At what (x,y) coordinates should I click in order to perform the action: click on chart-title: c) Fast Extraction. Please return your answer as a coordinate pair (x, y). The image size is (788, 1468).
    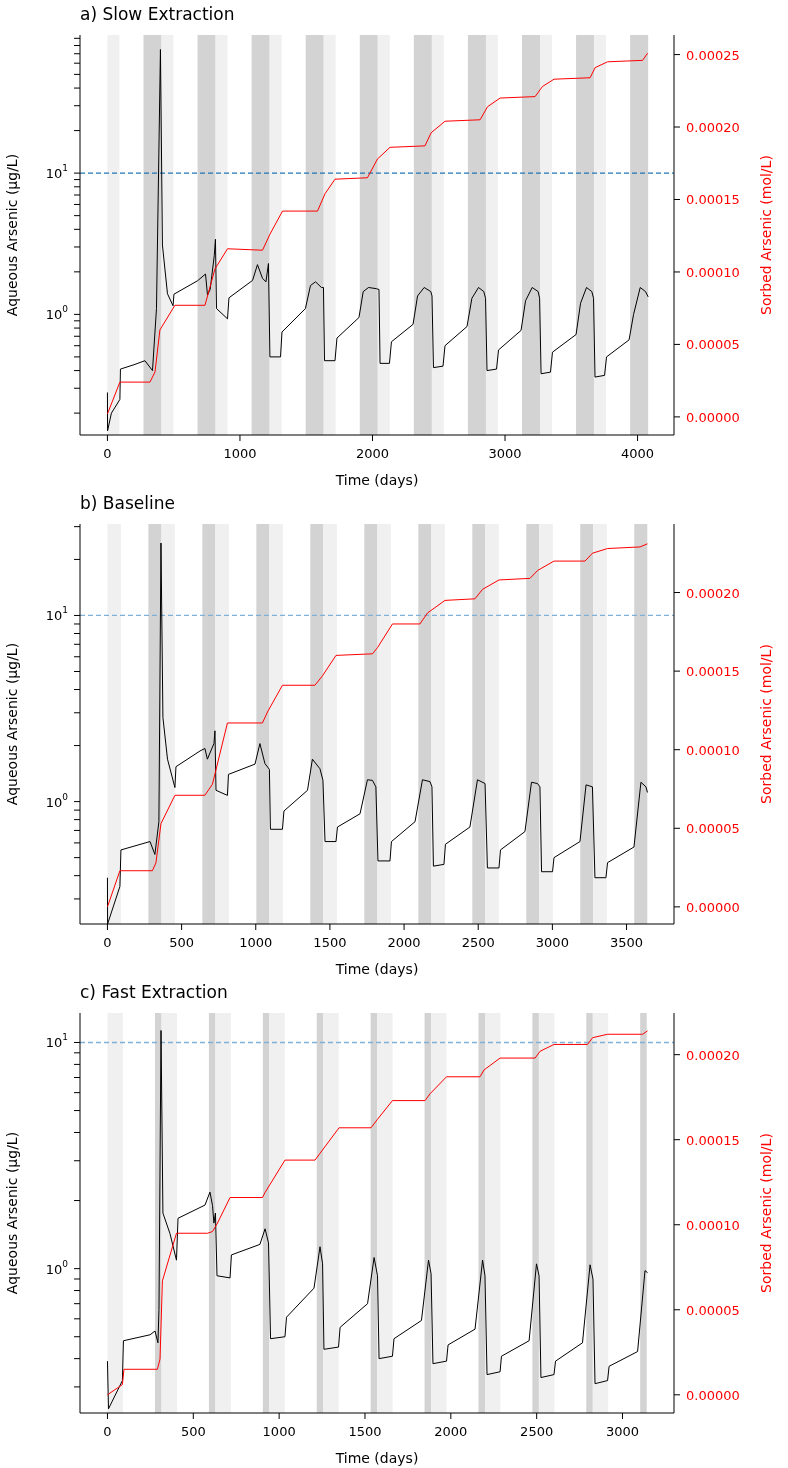
    Looking at the image, I should click on (154, 992).